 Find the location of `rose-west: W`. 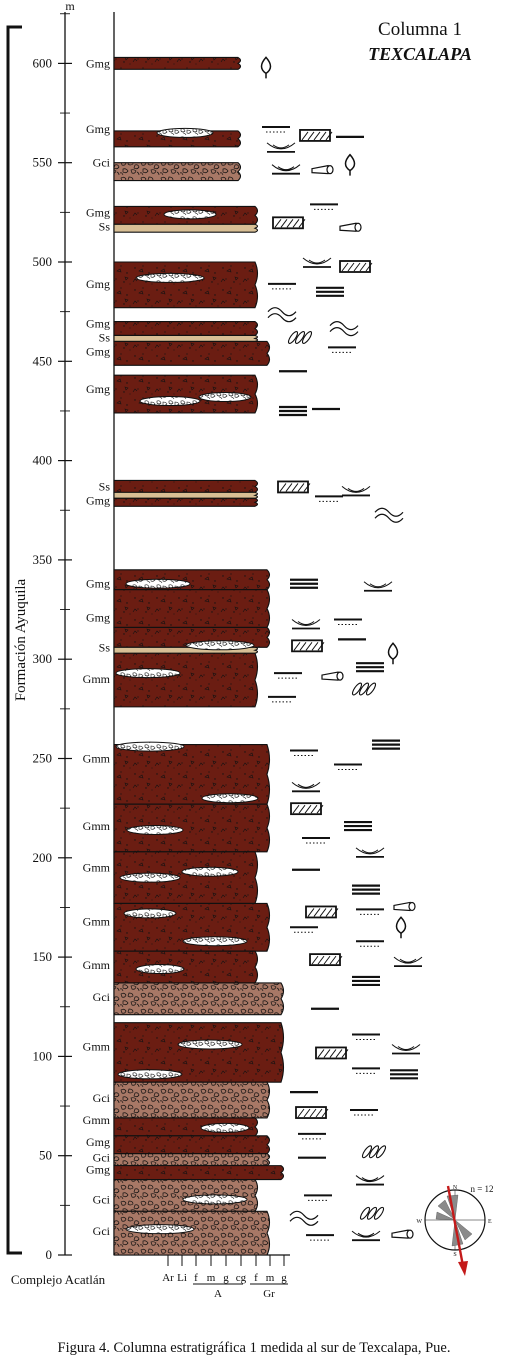

rose-west: W is located at coordinates (419, 1222).